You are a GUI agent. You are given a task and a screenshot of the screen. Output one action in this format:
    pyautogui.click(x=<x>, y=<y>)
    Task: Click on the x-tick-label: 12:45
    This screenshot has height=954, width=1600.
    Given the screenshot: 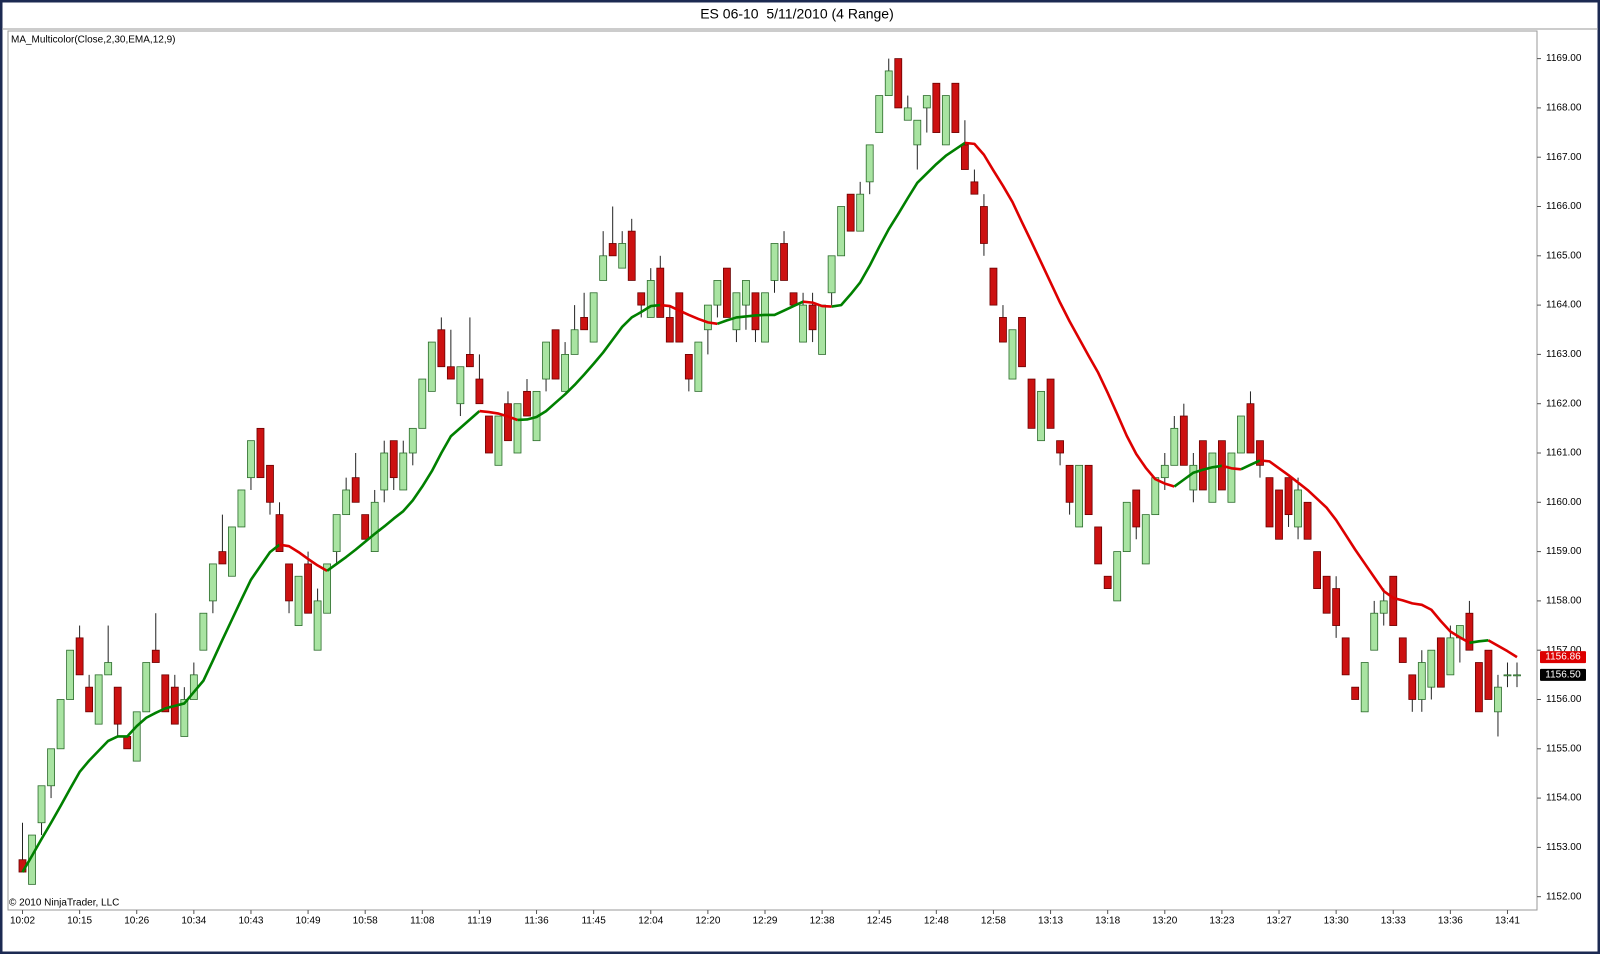 What is the action you would take?
    pyautogui.click(x=879, y=921)
    